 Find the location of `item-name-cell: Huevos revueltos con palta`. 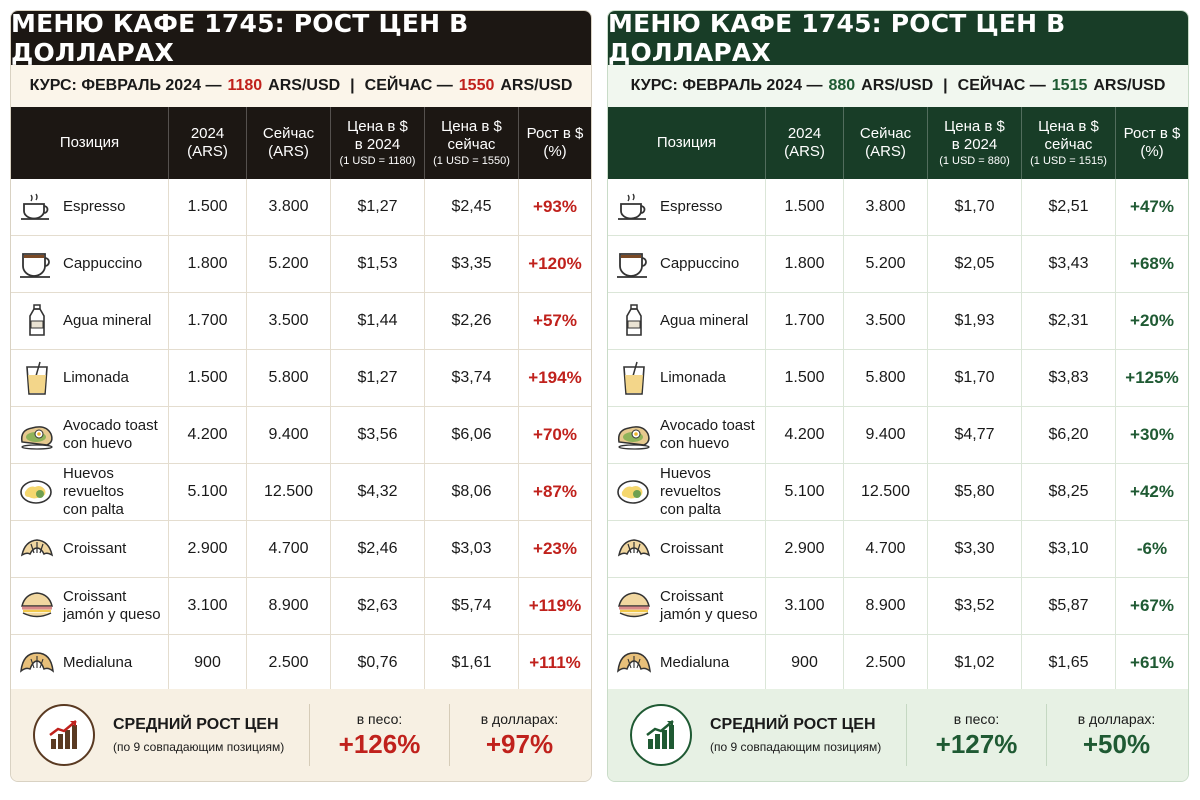

item-name-cell: Huevos revueltos con palta is located at coordinates (687, 492).